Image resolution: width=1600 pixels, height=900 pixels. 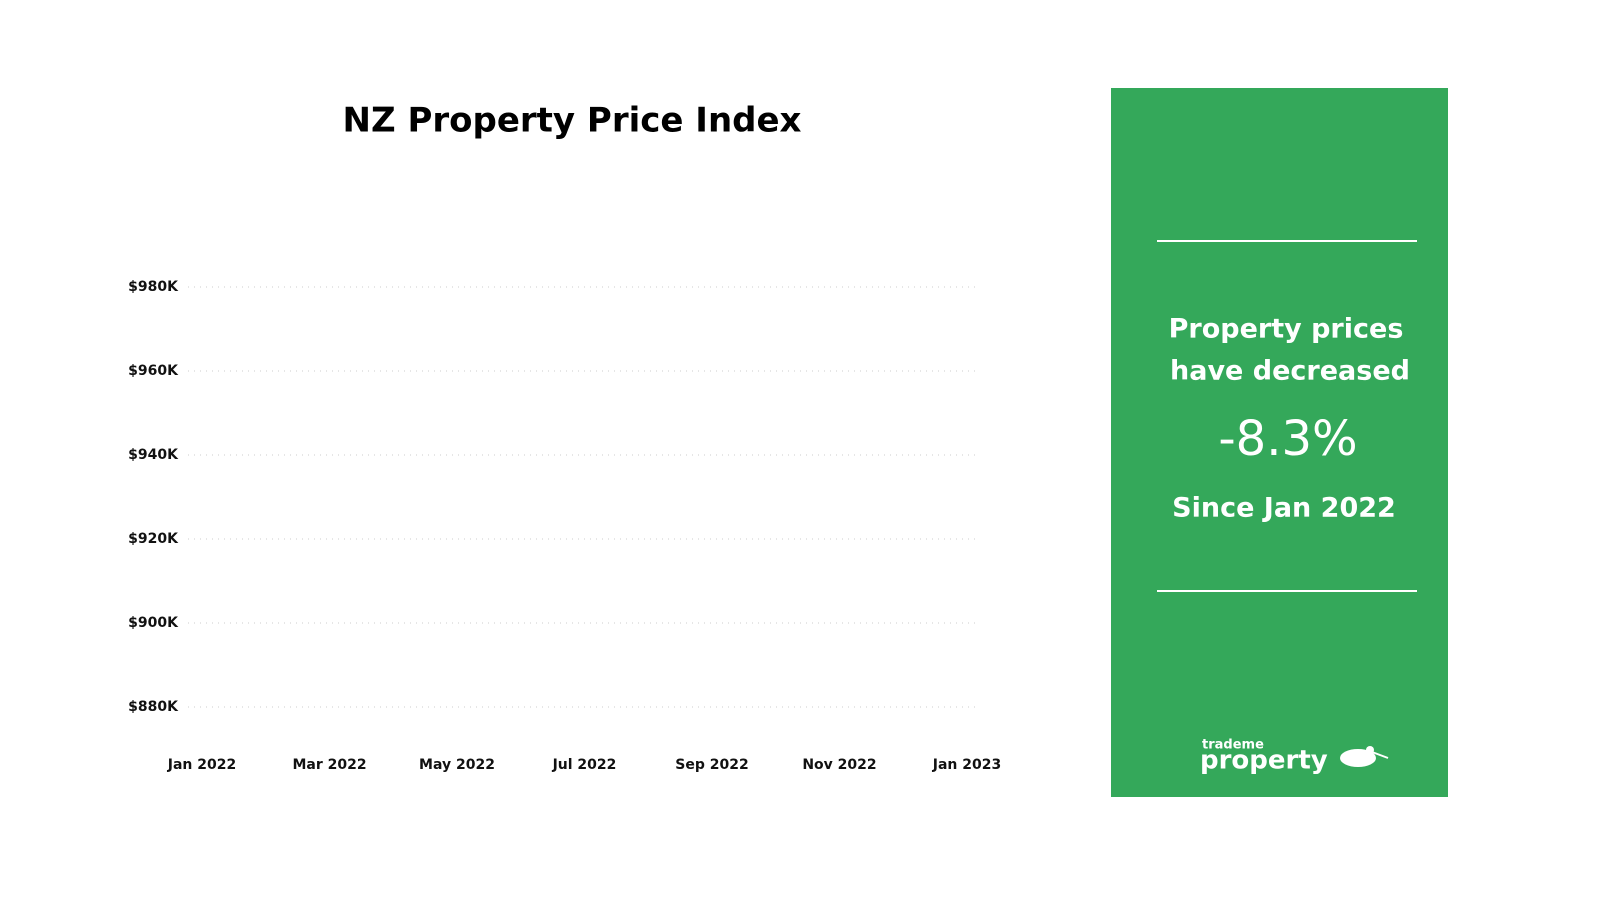 I want to click on chart-title: NZ Property Price Index, so click(x=572, y=121).